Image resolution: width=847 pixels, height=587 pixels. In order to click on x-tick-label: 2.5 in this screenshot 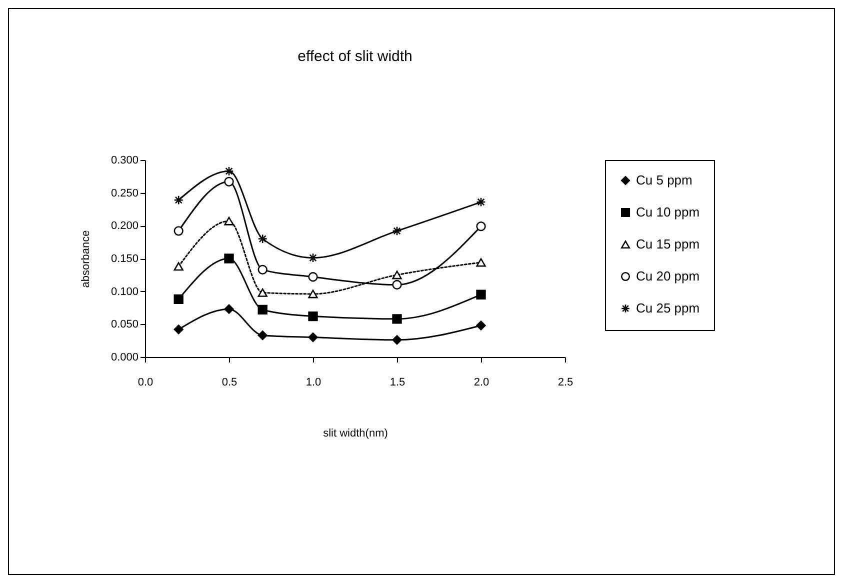, I will do `click(566, 382)`.